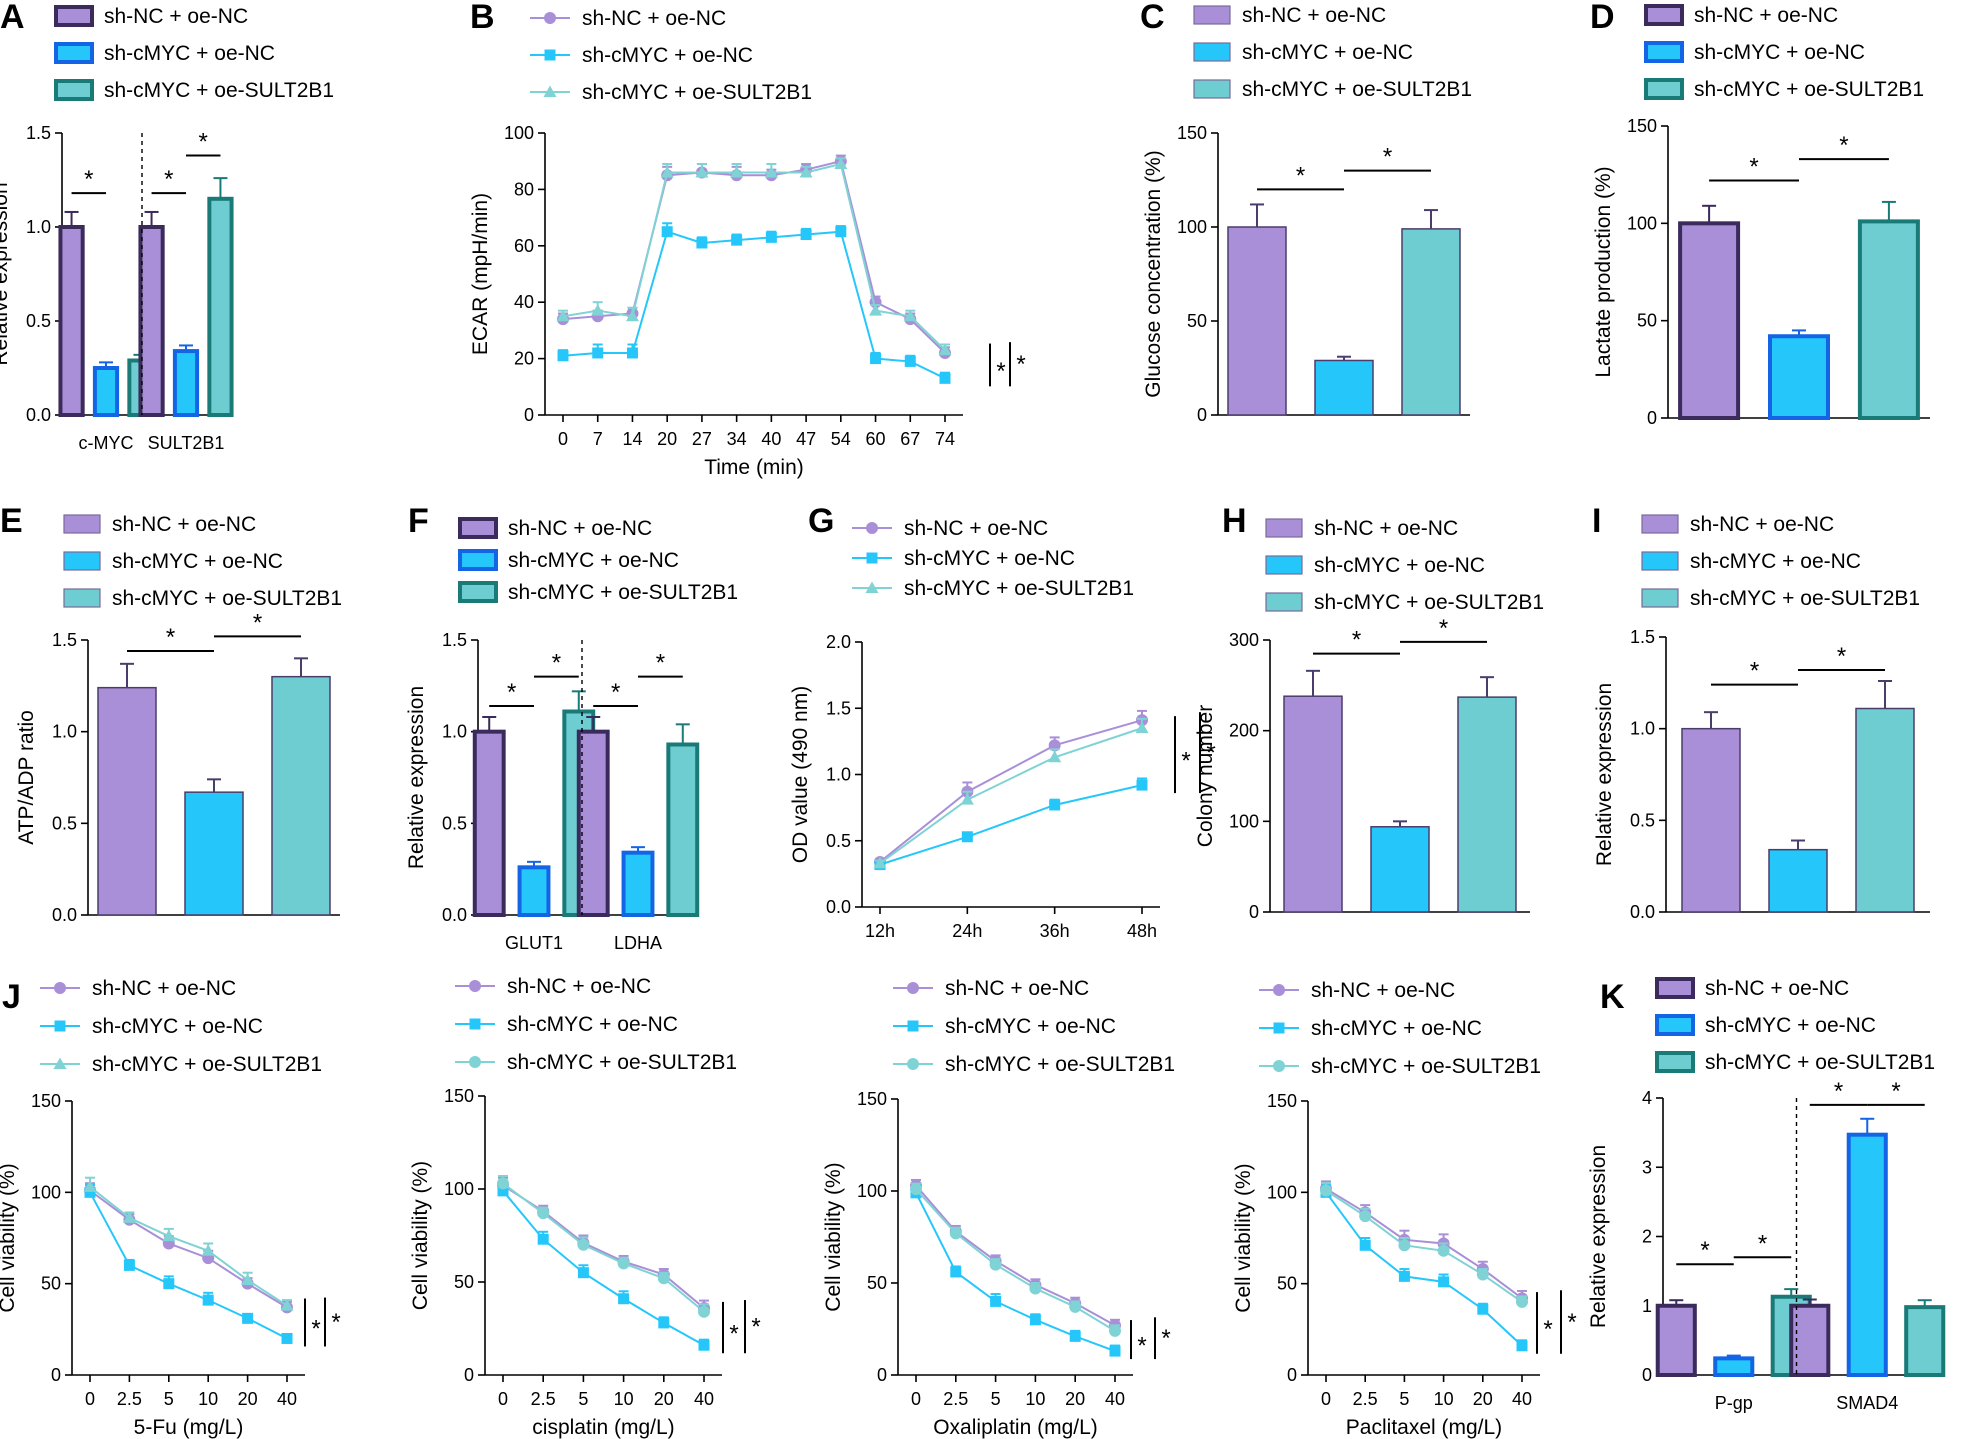 This screenshot has width=1963, height=1439. What do you see at coordinates (876, 439) in the screenshot?
I see `x-tick-label: 60` at bounding box center [876, 439].